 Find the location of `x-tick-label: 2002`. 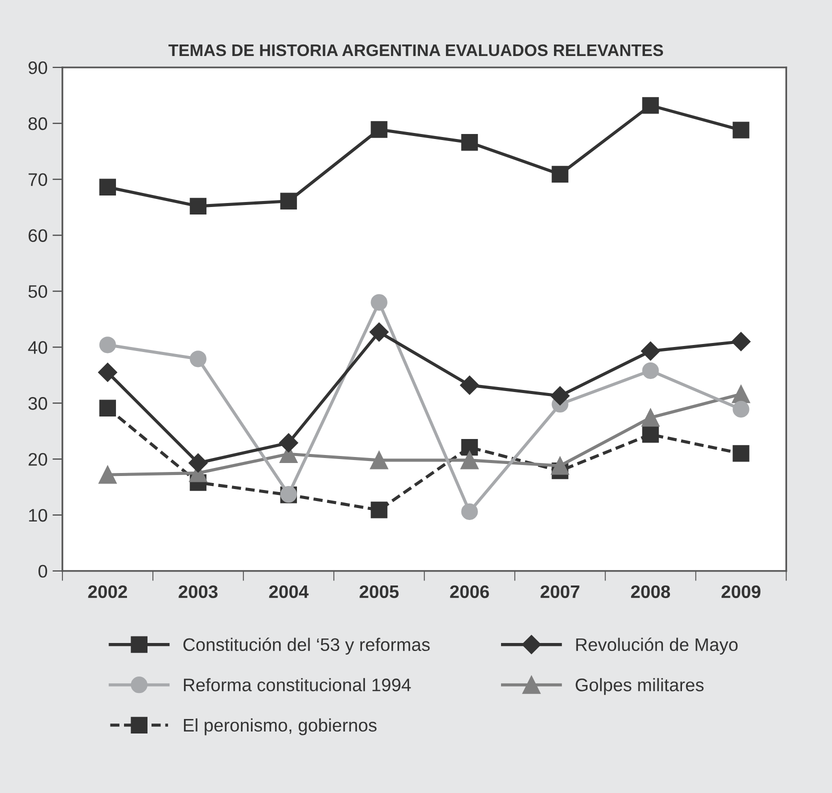

x-tick-label: 2002 is located at coordinates (107, 591).